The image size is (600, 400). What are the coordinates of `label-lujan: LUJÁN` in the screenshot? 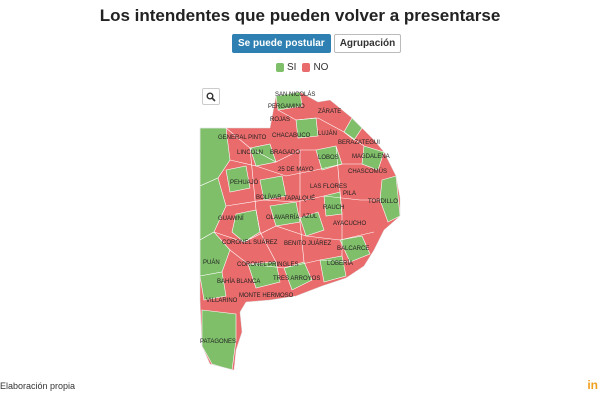 It's located at (327, 133).